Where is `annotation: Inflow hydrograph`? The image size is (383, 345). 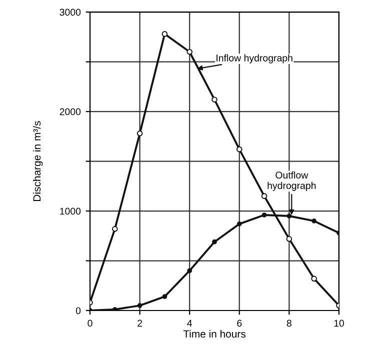
annotation: Inflow hydrograph is located at coordinates (254, 59).